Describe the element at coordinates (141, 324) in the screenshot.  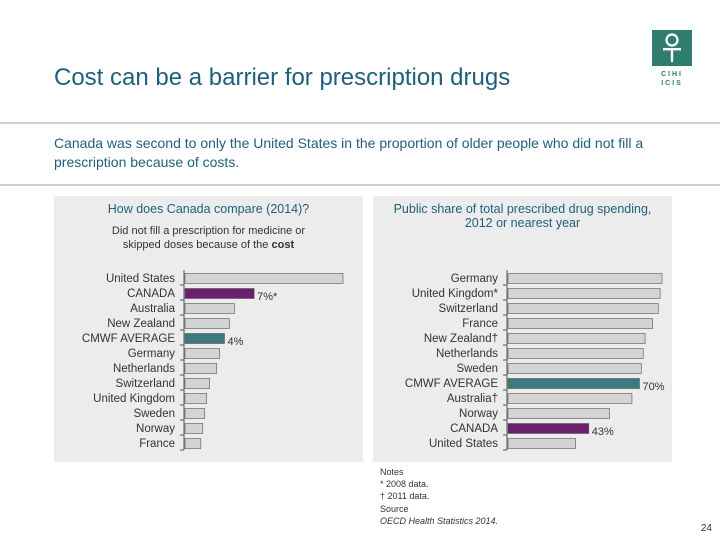
I see `category-label: New Zealand` at that location.